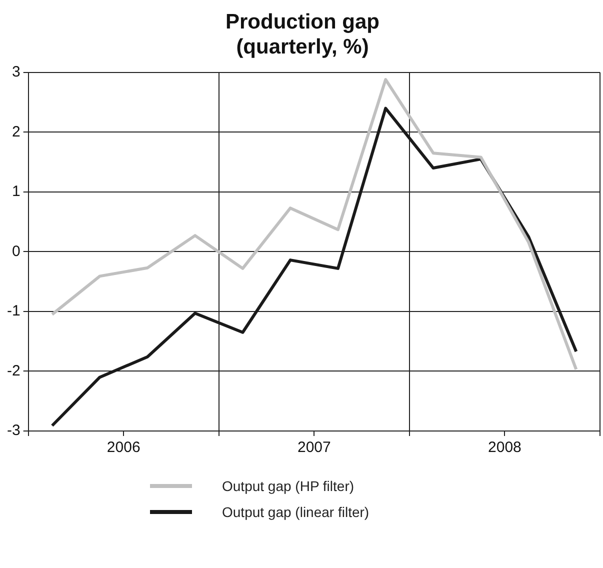 The width and height of the screenshot is (603, 568). Describe the element at coordinates (16, 251) in the screenshot. I see `y-tick-label: 0` at that location.